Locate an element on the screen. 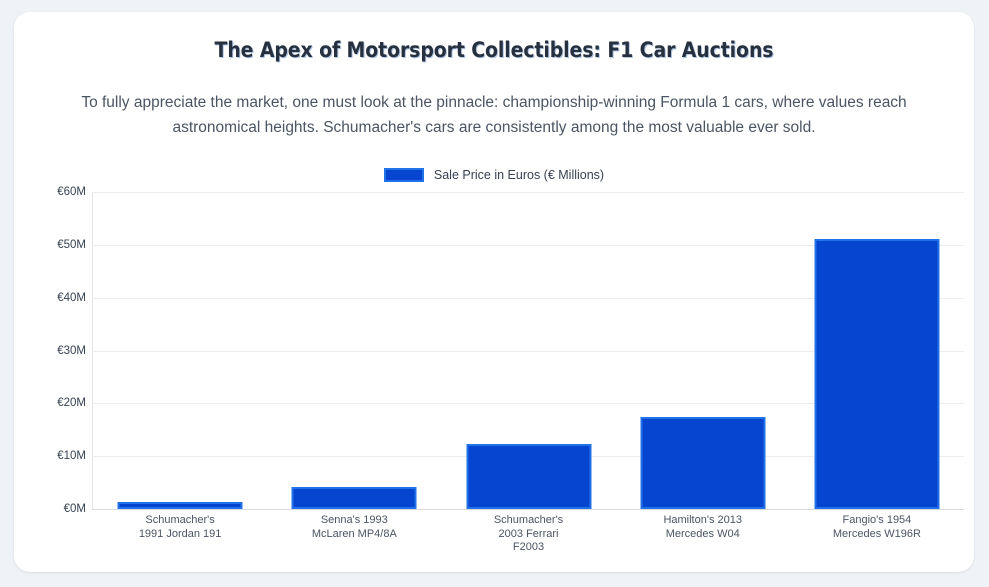 The image size is (989, 587). y-axis-tick-label: €40M is located at coordinates (71, 297).